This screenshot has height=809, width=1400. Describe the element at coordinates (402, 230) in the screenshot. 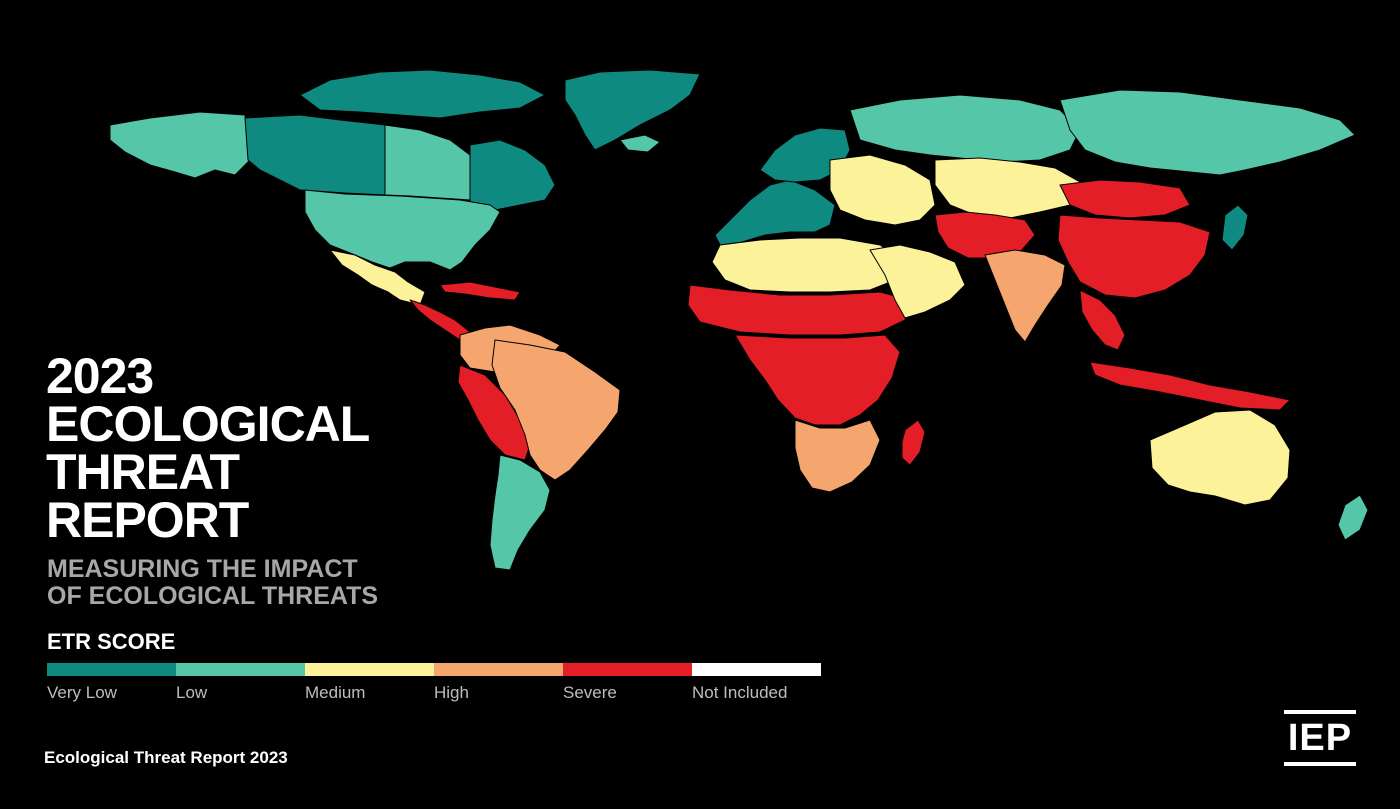

I see `region-usa` at that location.